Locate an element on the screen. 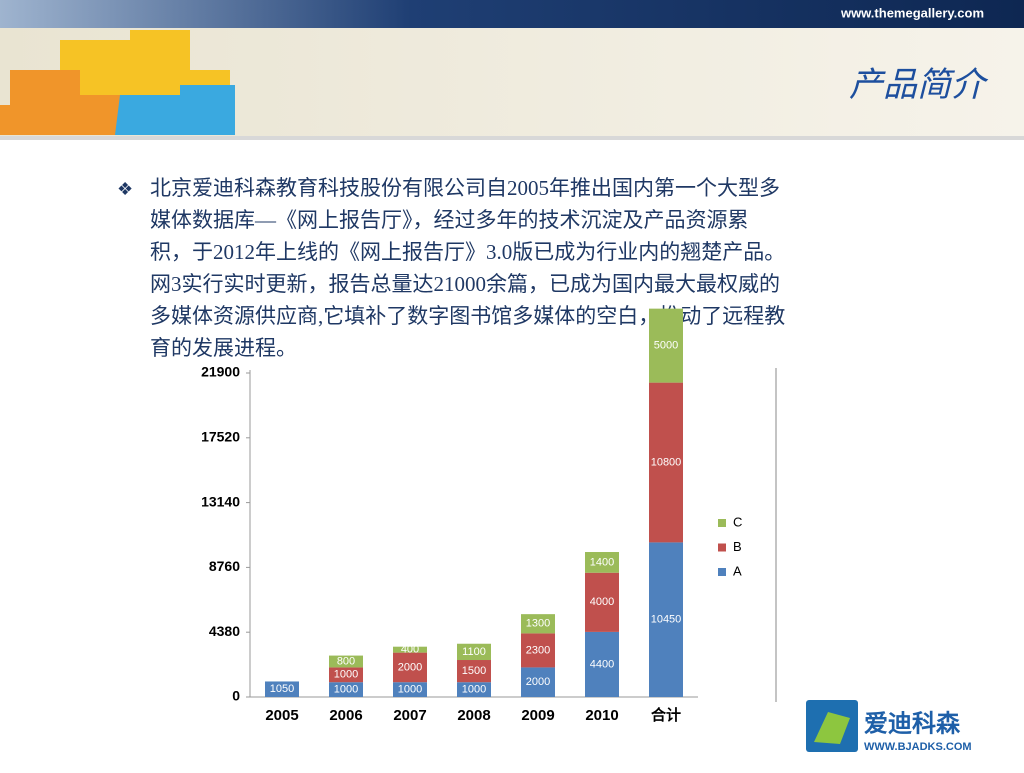 Image resolution: width=1024 pixels, height=773 pixels. data-label: 1100 is located at coordinates (474, 652).